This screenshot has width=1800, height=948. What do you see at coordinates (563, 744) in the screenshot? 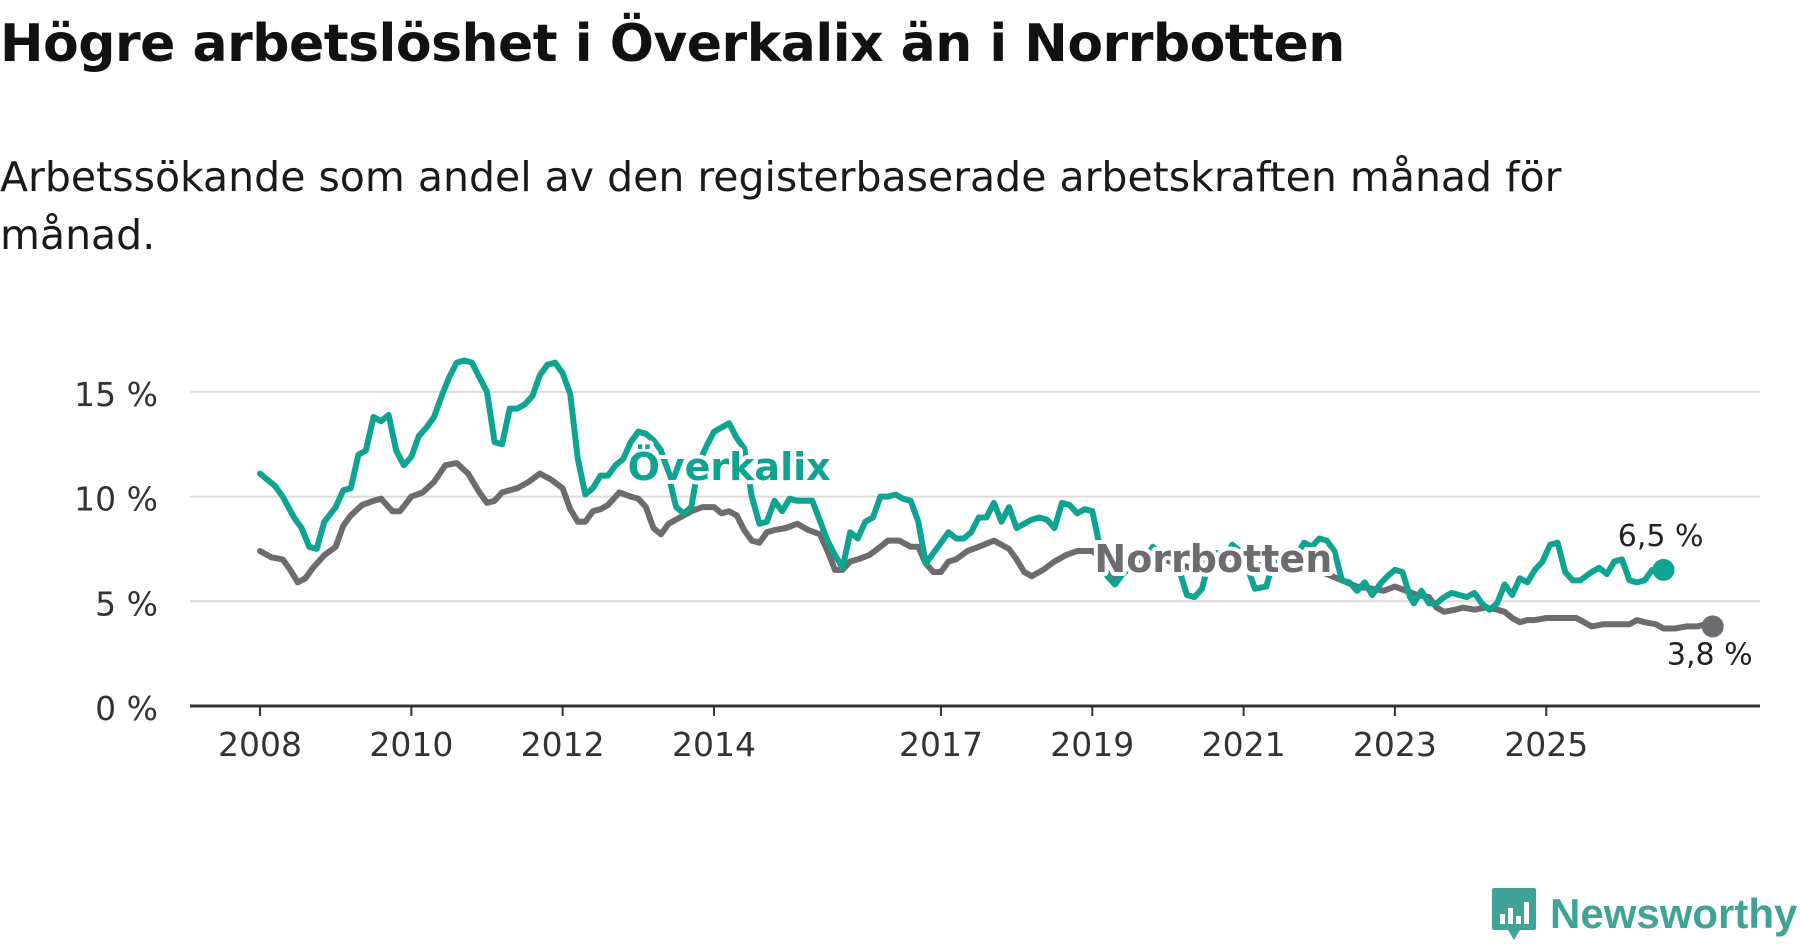
I see `x-tick-label: 2012` at bounding box center [563, 744].